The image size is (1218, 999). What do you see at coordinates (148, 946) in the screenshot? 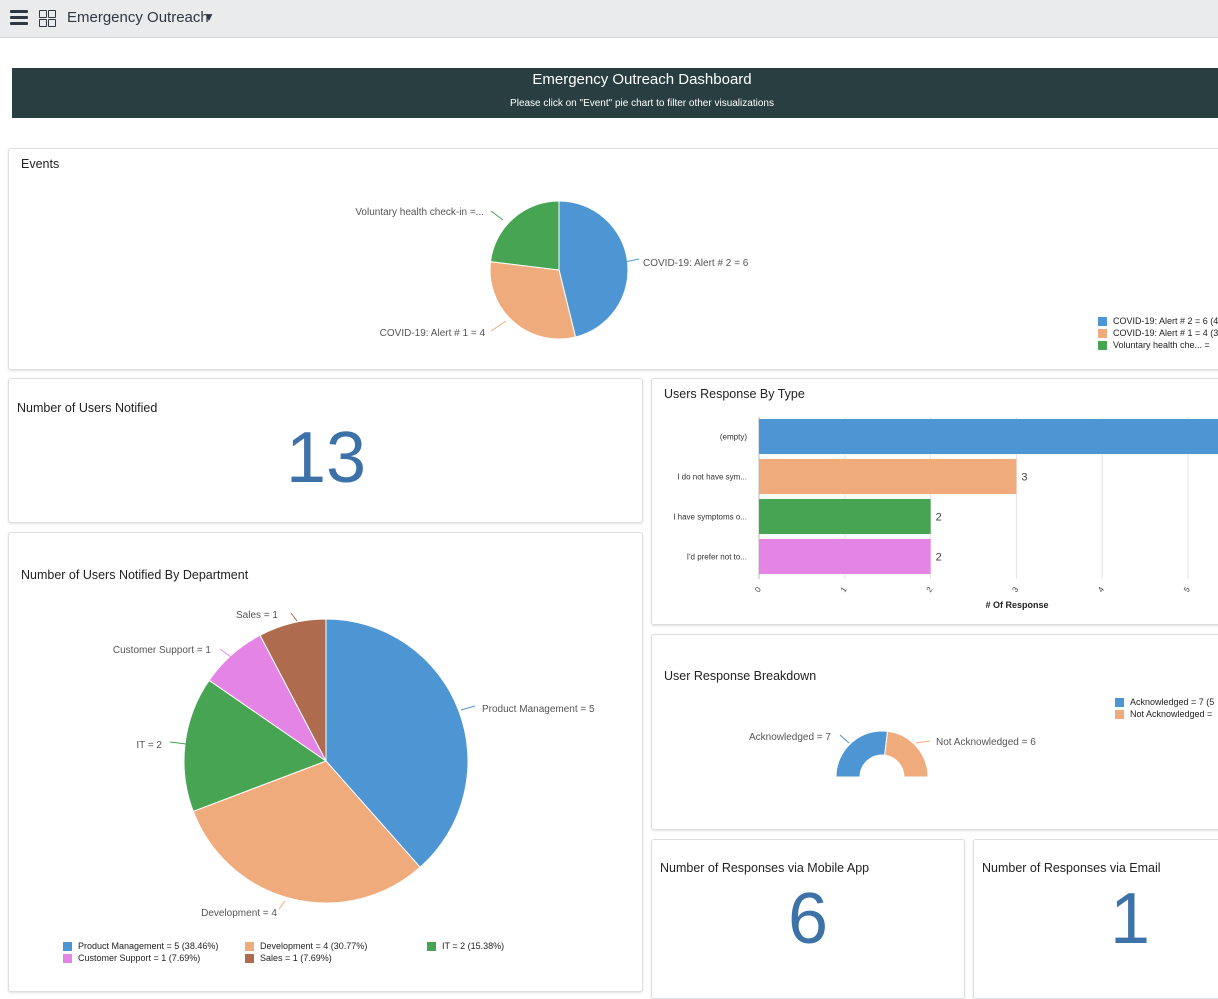
I see `legend-label: Product Management = 5 (38.46%)` at bounding box center [148, 946].